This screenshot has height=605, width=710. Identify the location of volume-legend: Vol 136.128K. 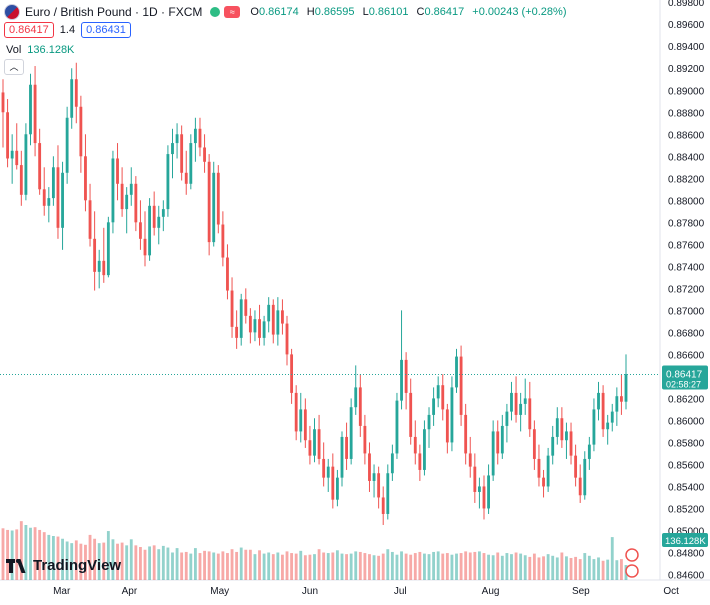
(40, 50).